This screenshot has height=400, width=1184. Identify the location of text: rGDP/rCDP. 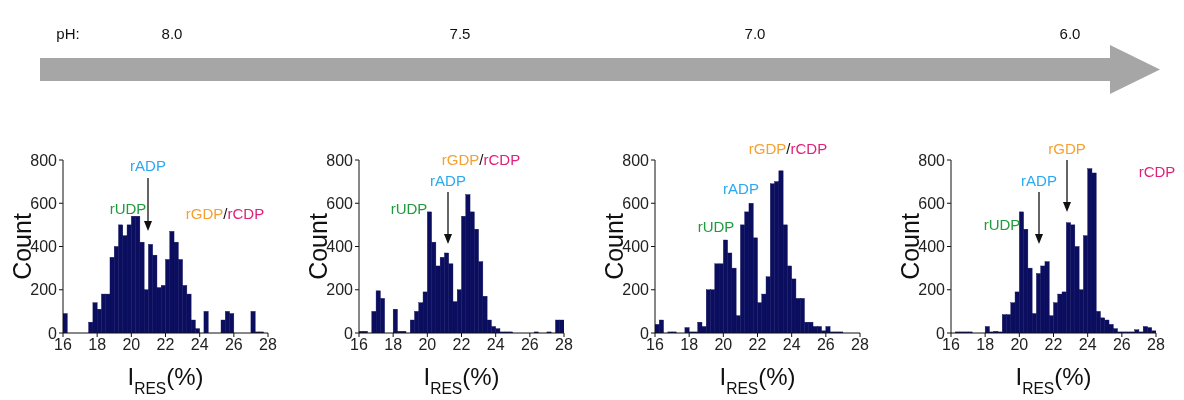
(788, 148).